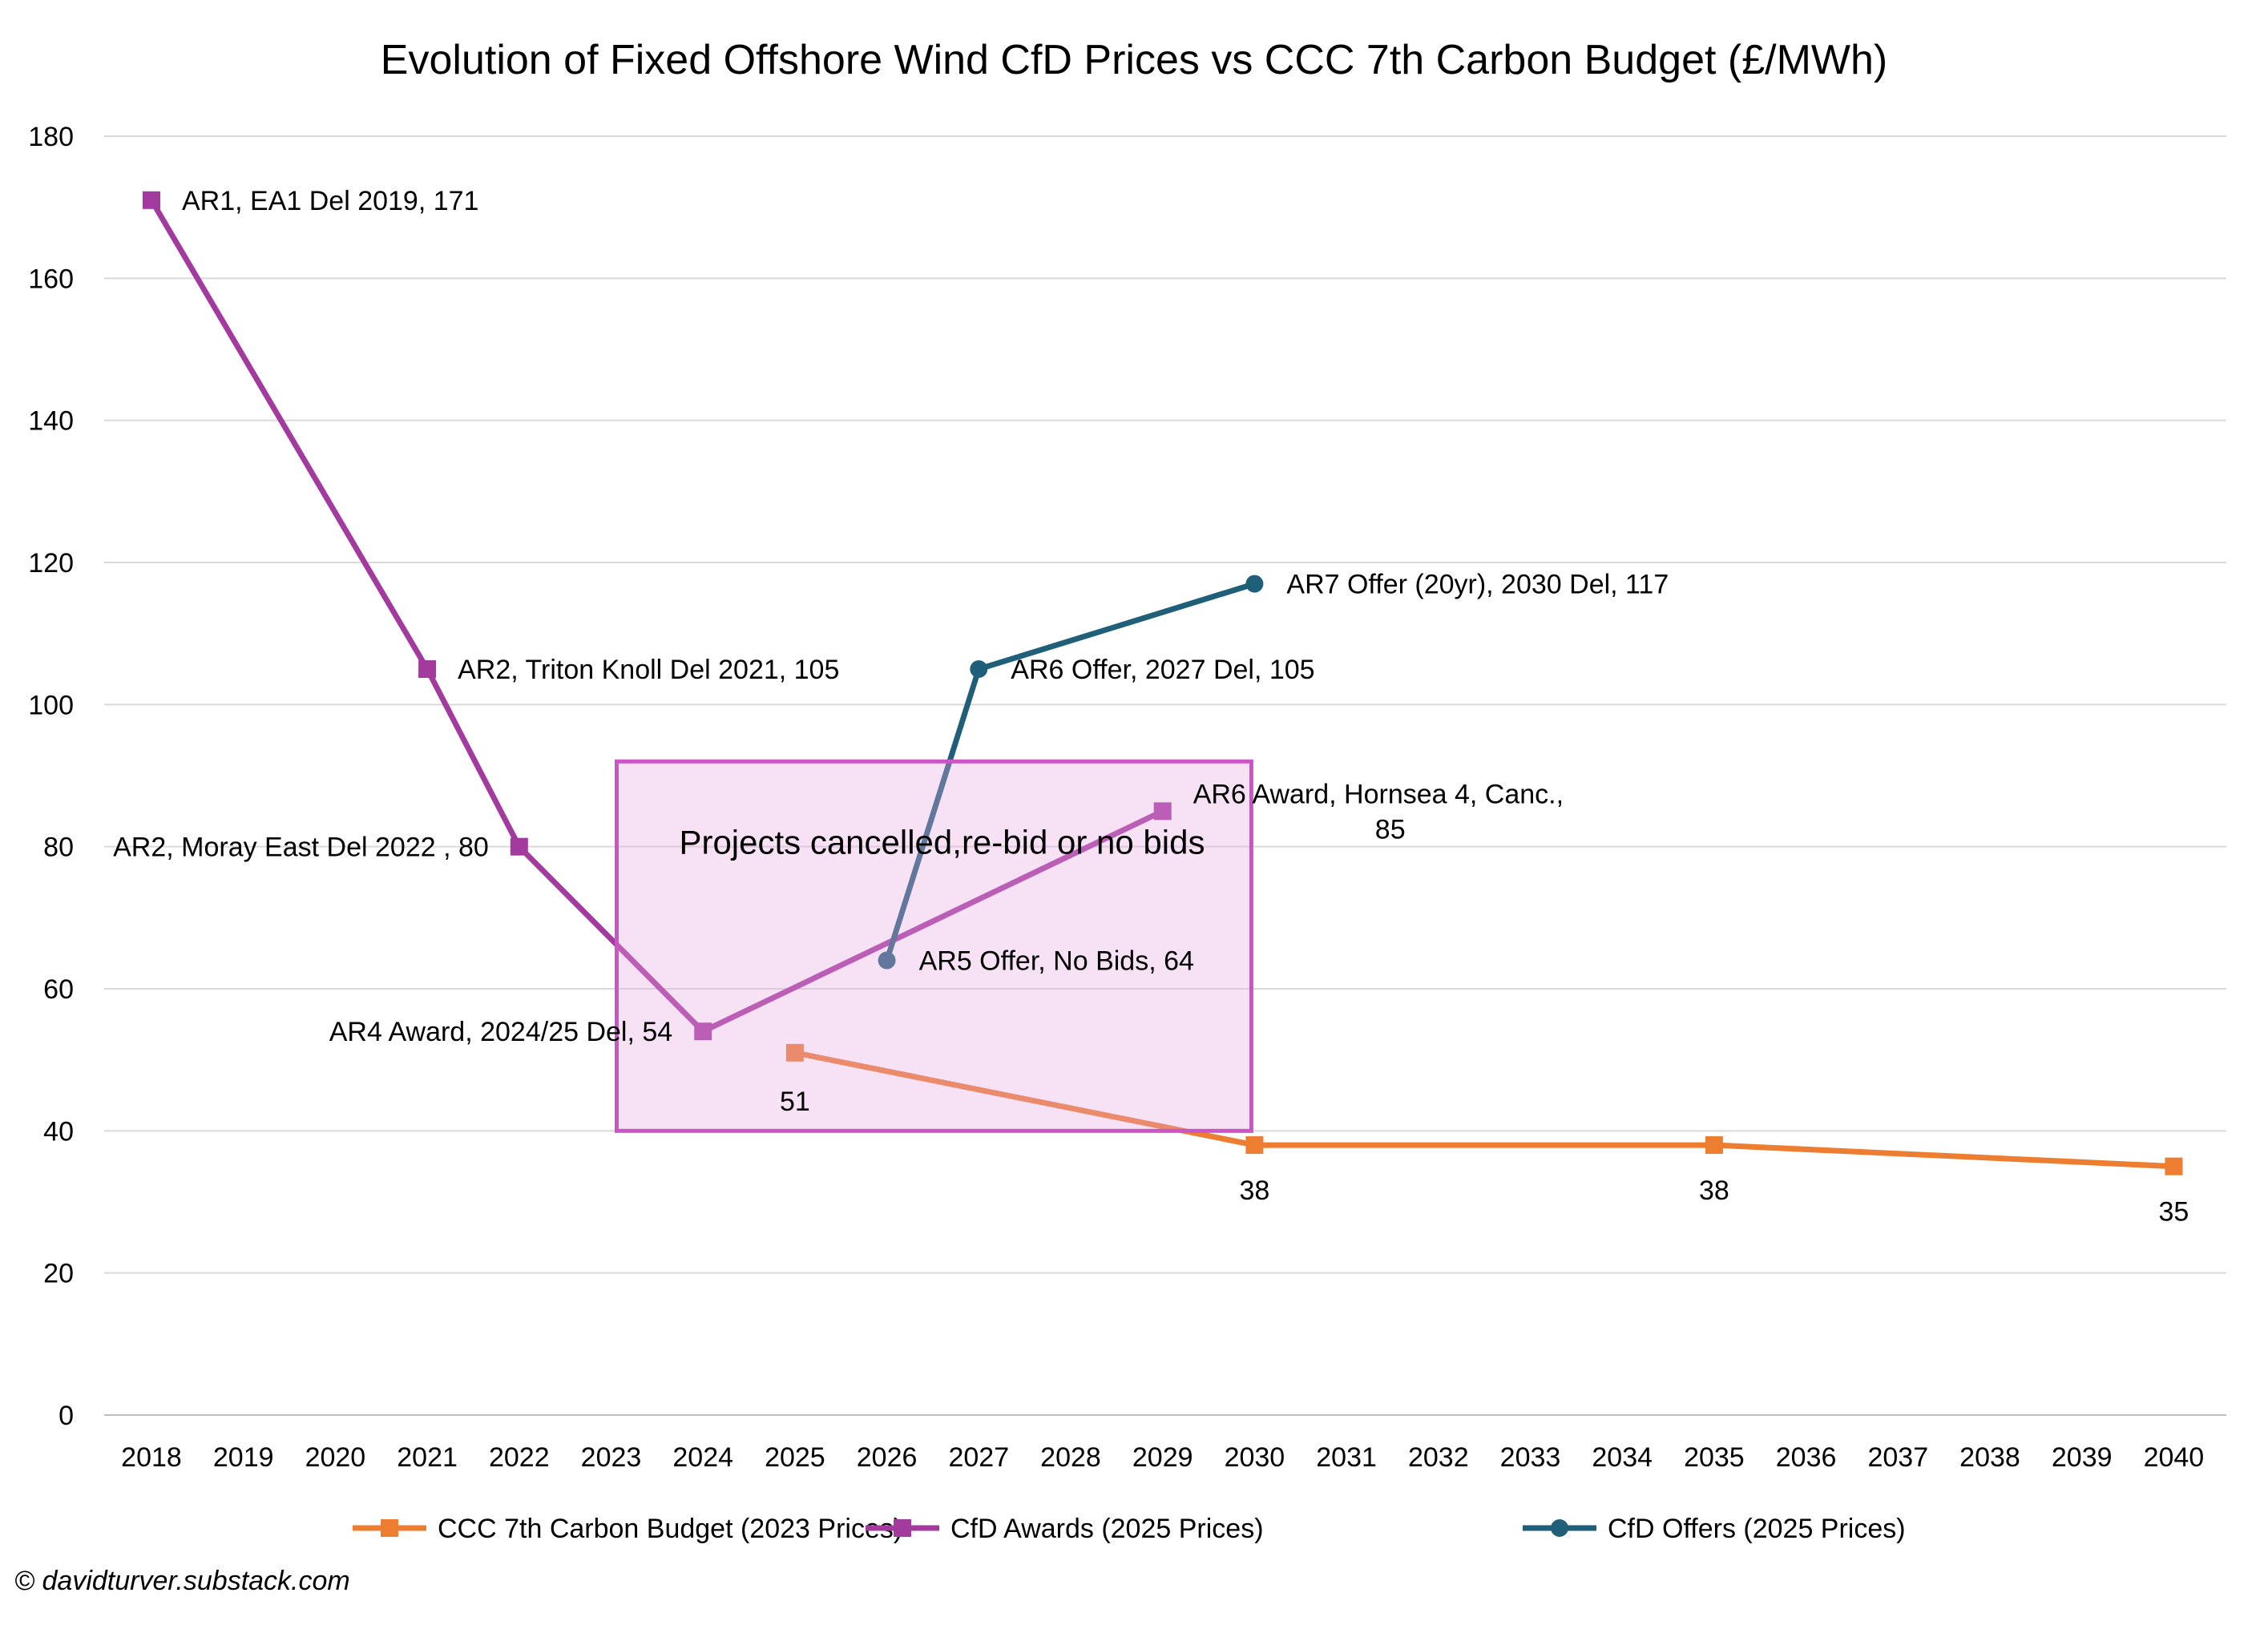  What do you see at coordinates (51, 421) in the screenshot?
I see `y-tick-label: 140` at bounding box center [51, 421].